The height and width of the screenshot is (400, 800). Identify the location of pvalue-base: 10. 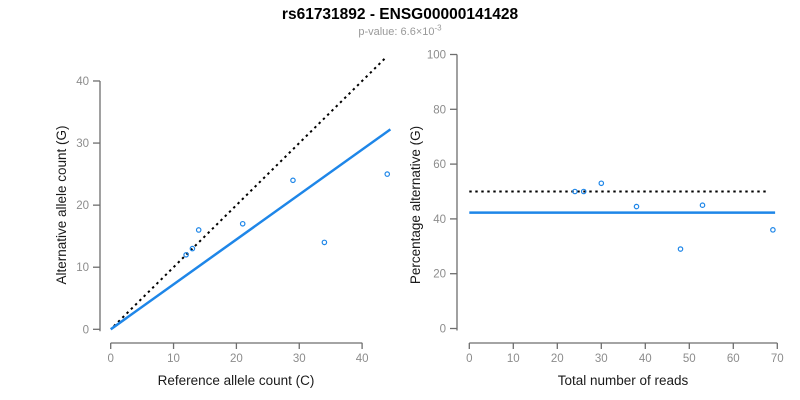
(428, 32).